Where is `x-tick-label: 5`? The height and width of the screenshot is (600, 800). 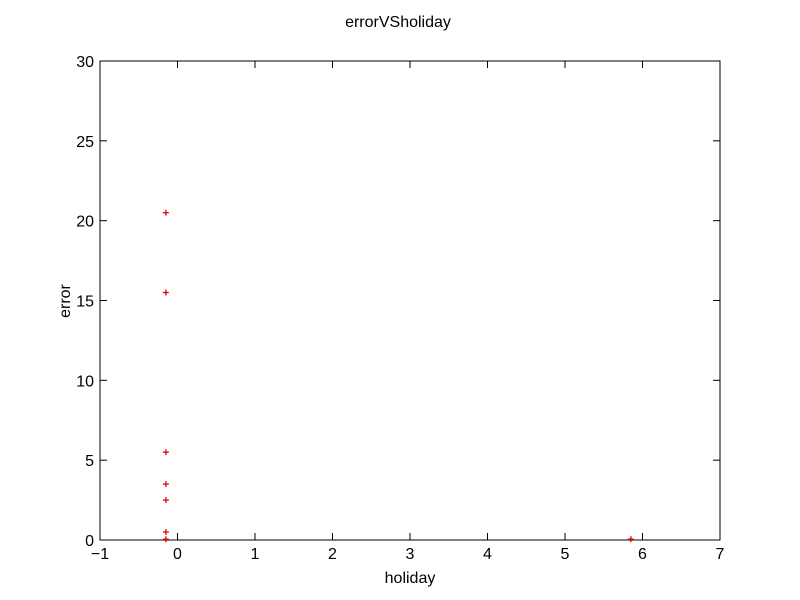
x-tick-label: 5 is located at coordinates (565, 554).